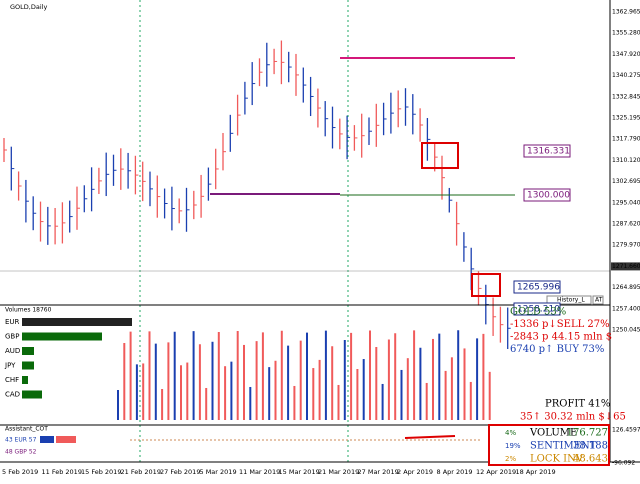 The width and height of the screenshot is (640, 484). What do you see at coordinates (626, 160) in the screenshot?
I see `price-axis-label: 1310.120` at bounding box center [626, 160].